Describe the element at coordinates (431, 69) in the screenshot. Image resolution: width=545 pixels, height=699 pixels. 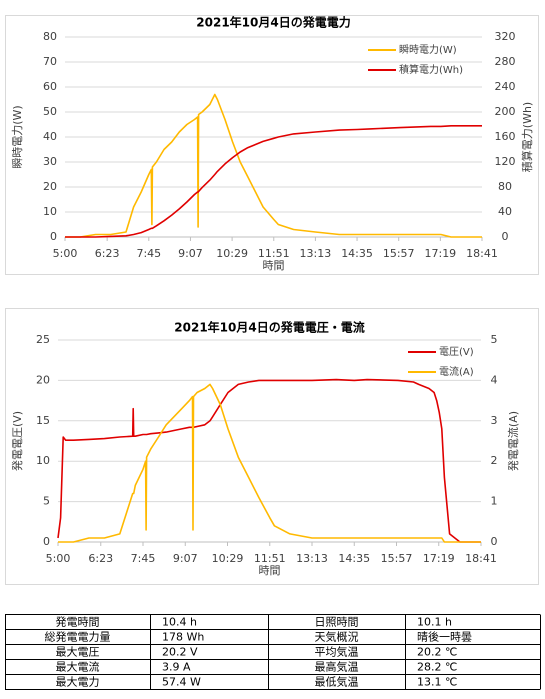
I see `legend-label: 積算電力(Wh)` at that location.